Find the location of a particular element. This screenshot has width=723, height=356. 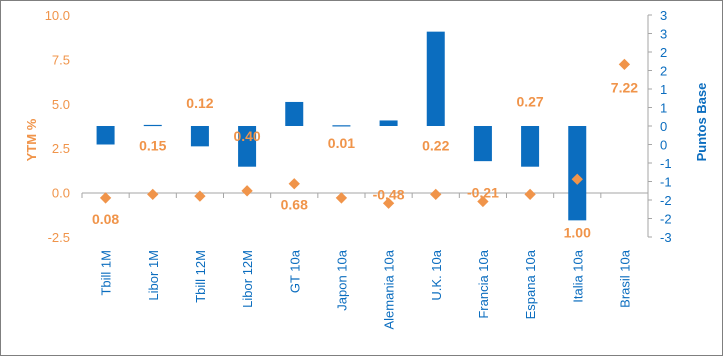

data-label: 0.12 is located at coordinates (199, 103).